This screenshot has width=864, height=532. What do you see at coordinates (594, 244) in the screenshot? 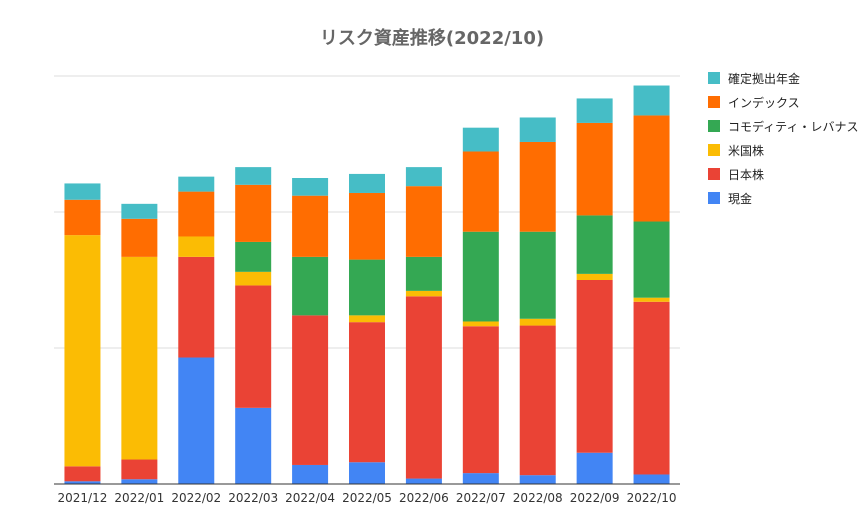
I see `bar-segment-2022/09-コモディティ・レバナス` at bounding box center [594, 244].